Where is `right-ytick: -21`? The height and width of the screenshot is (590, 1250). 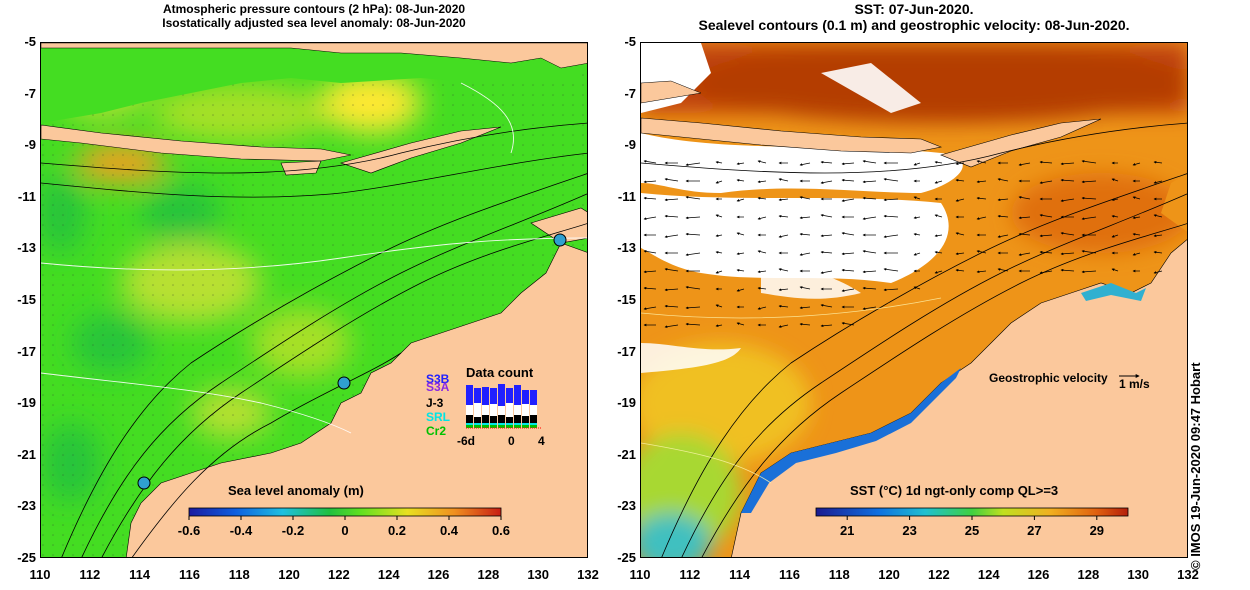 right-ytick: -21 is located at coordinates (626, 454).